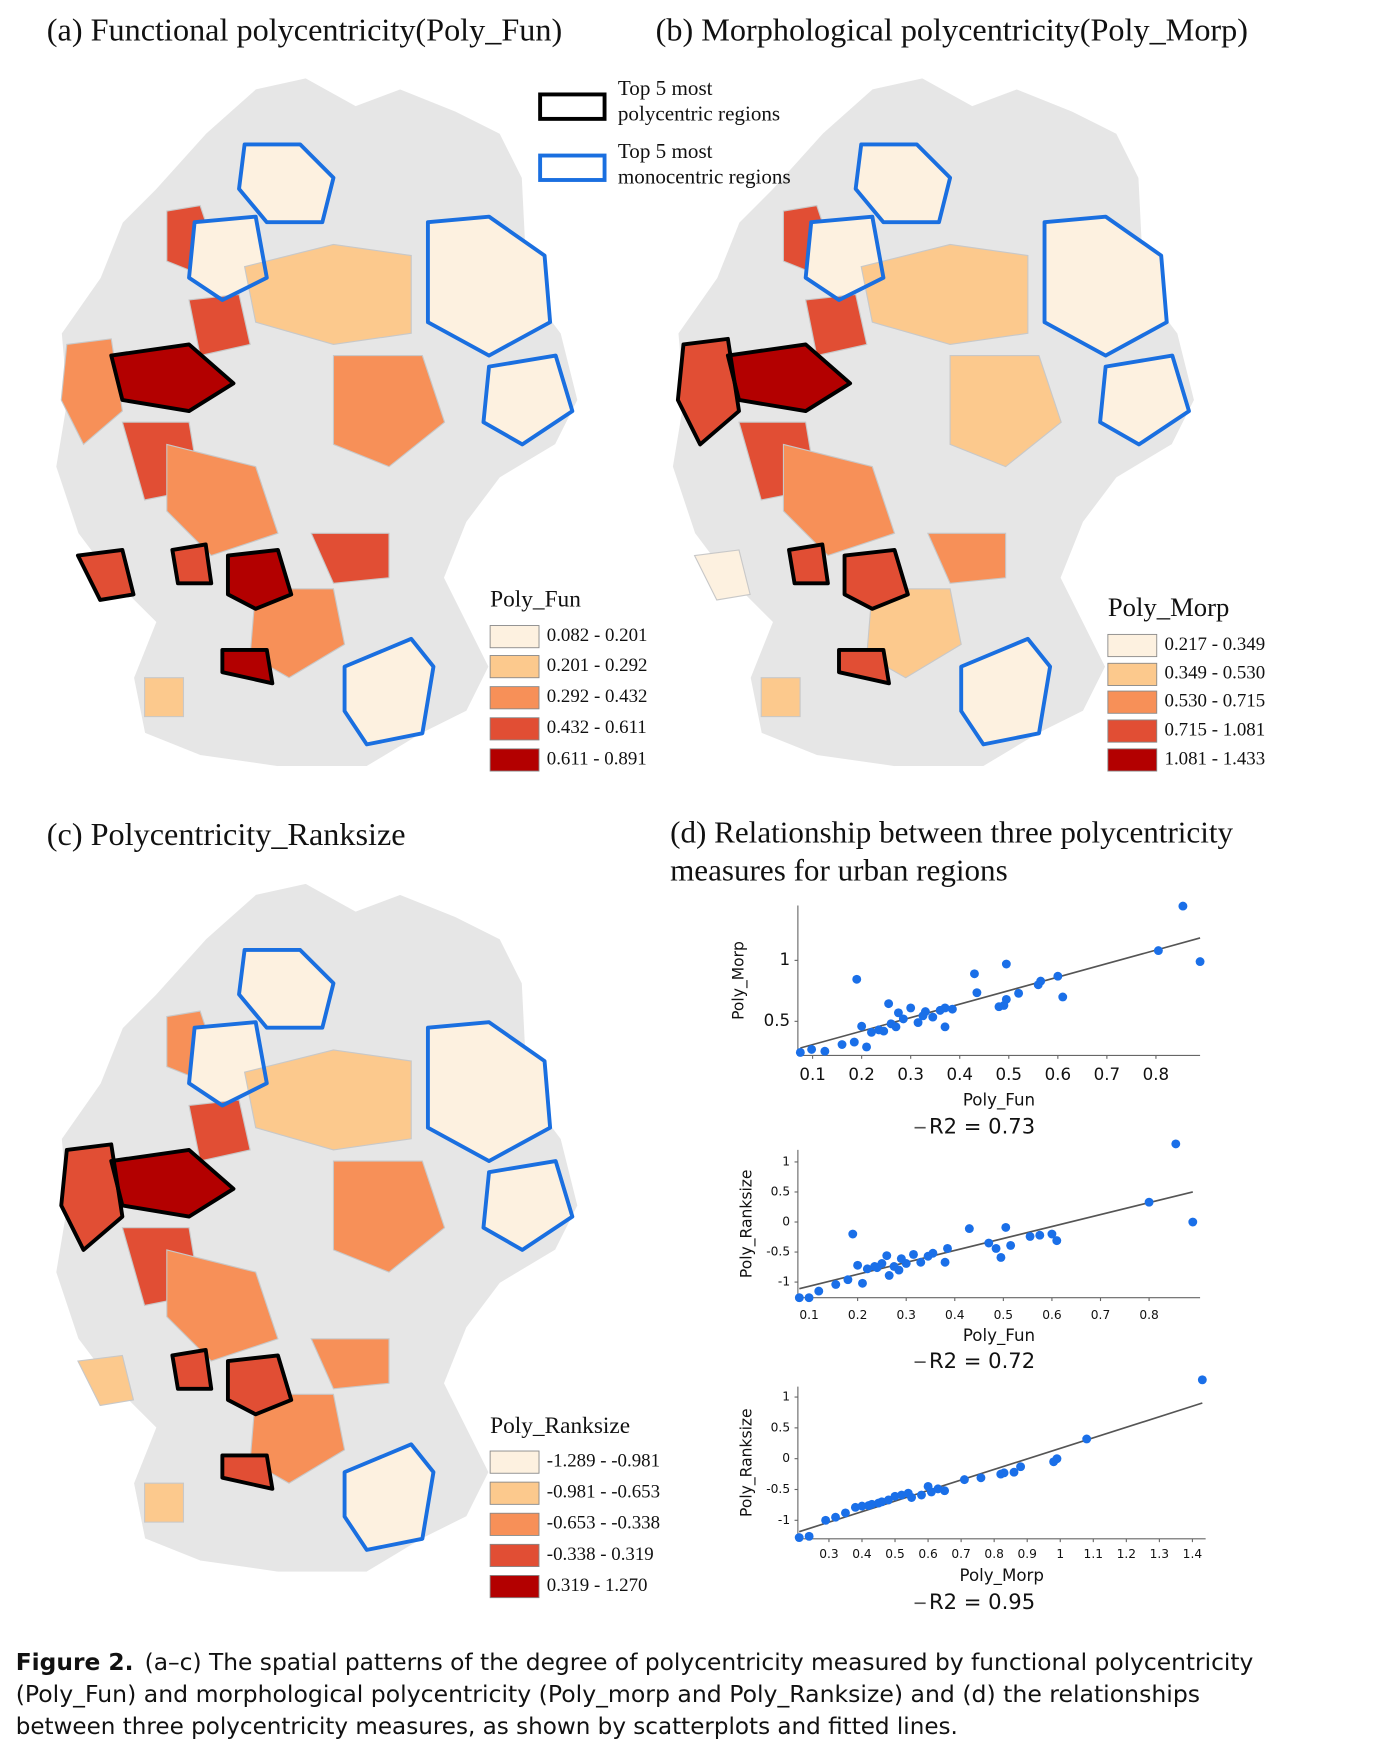 This screenshot has height=1741, width=1378. I want to click on legend-label: 0.292 - 0.432, so click(597, 696).